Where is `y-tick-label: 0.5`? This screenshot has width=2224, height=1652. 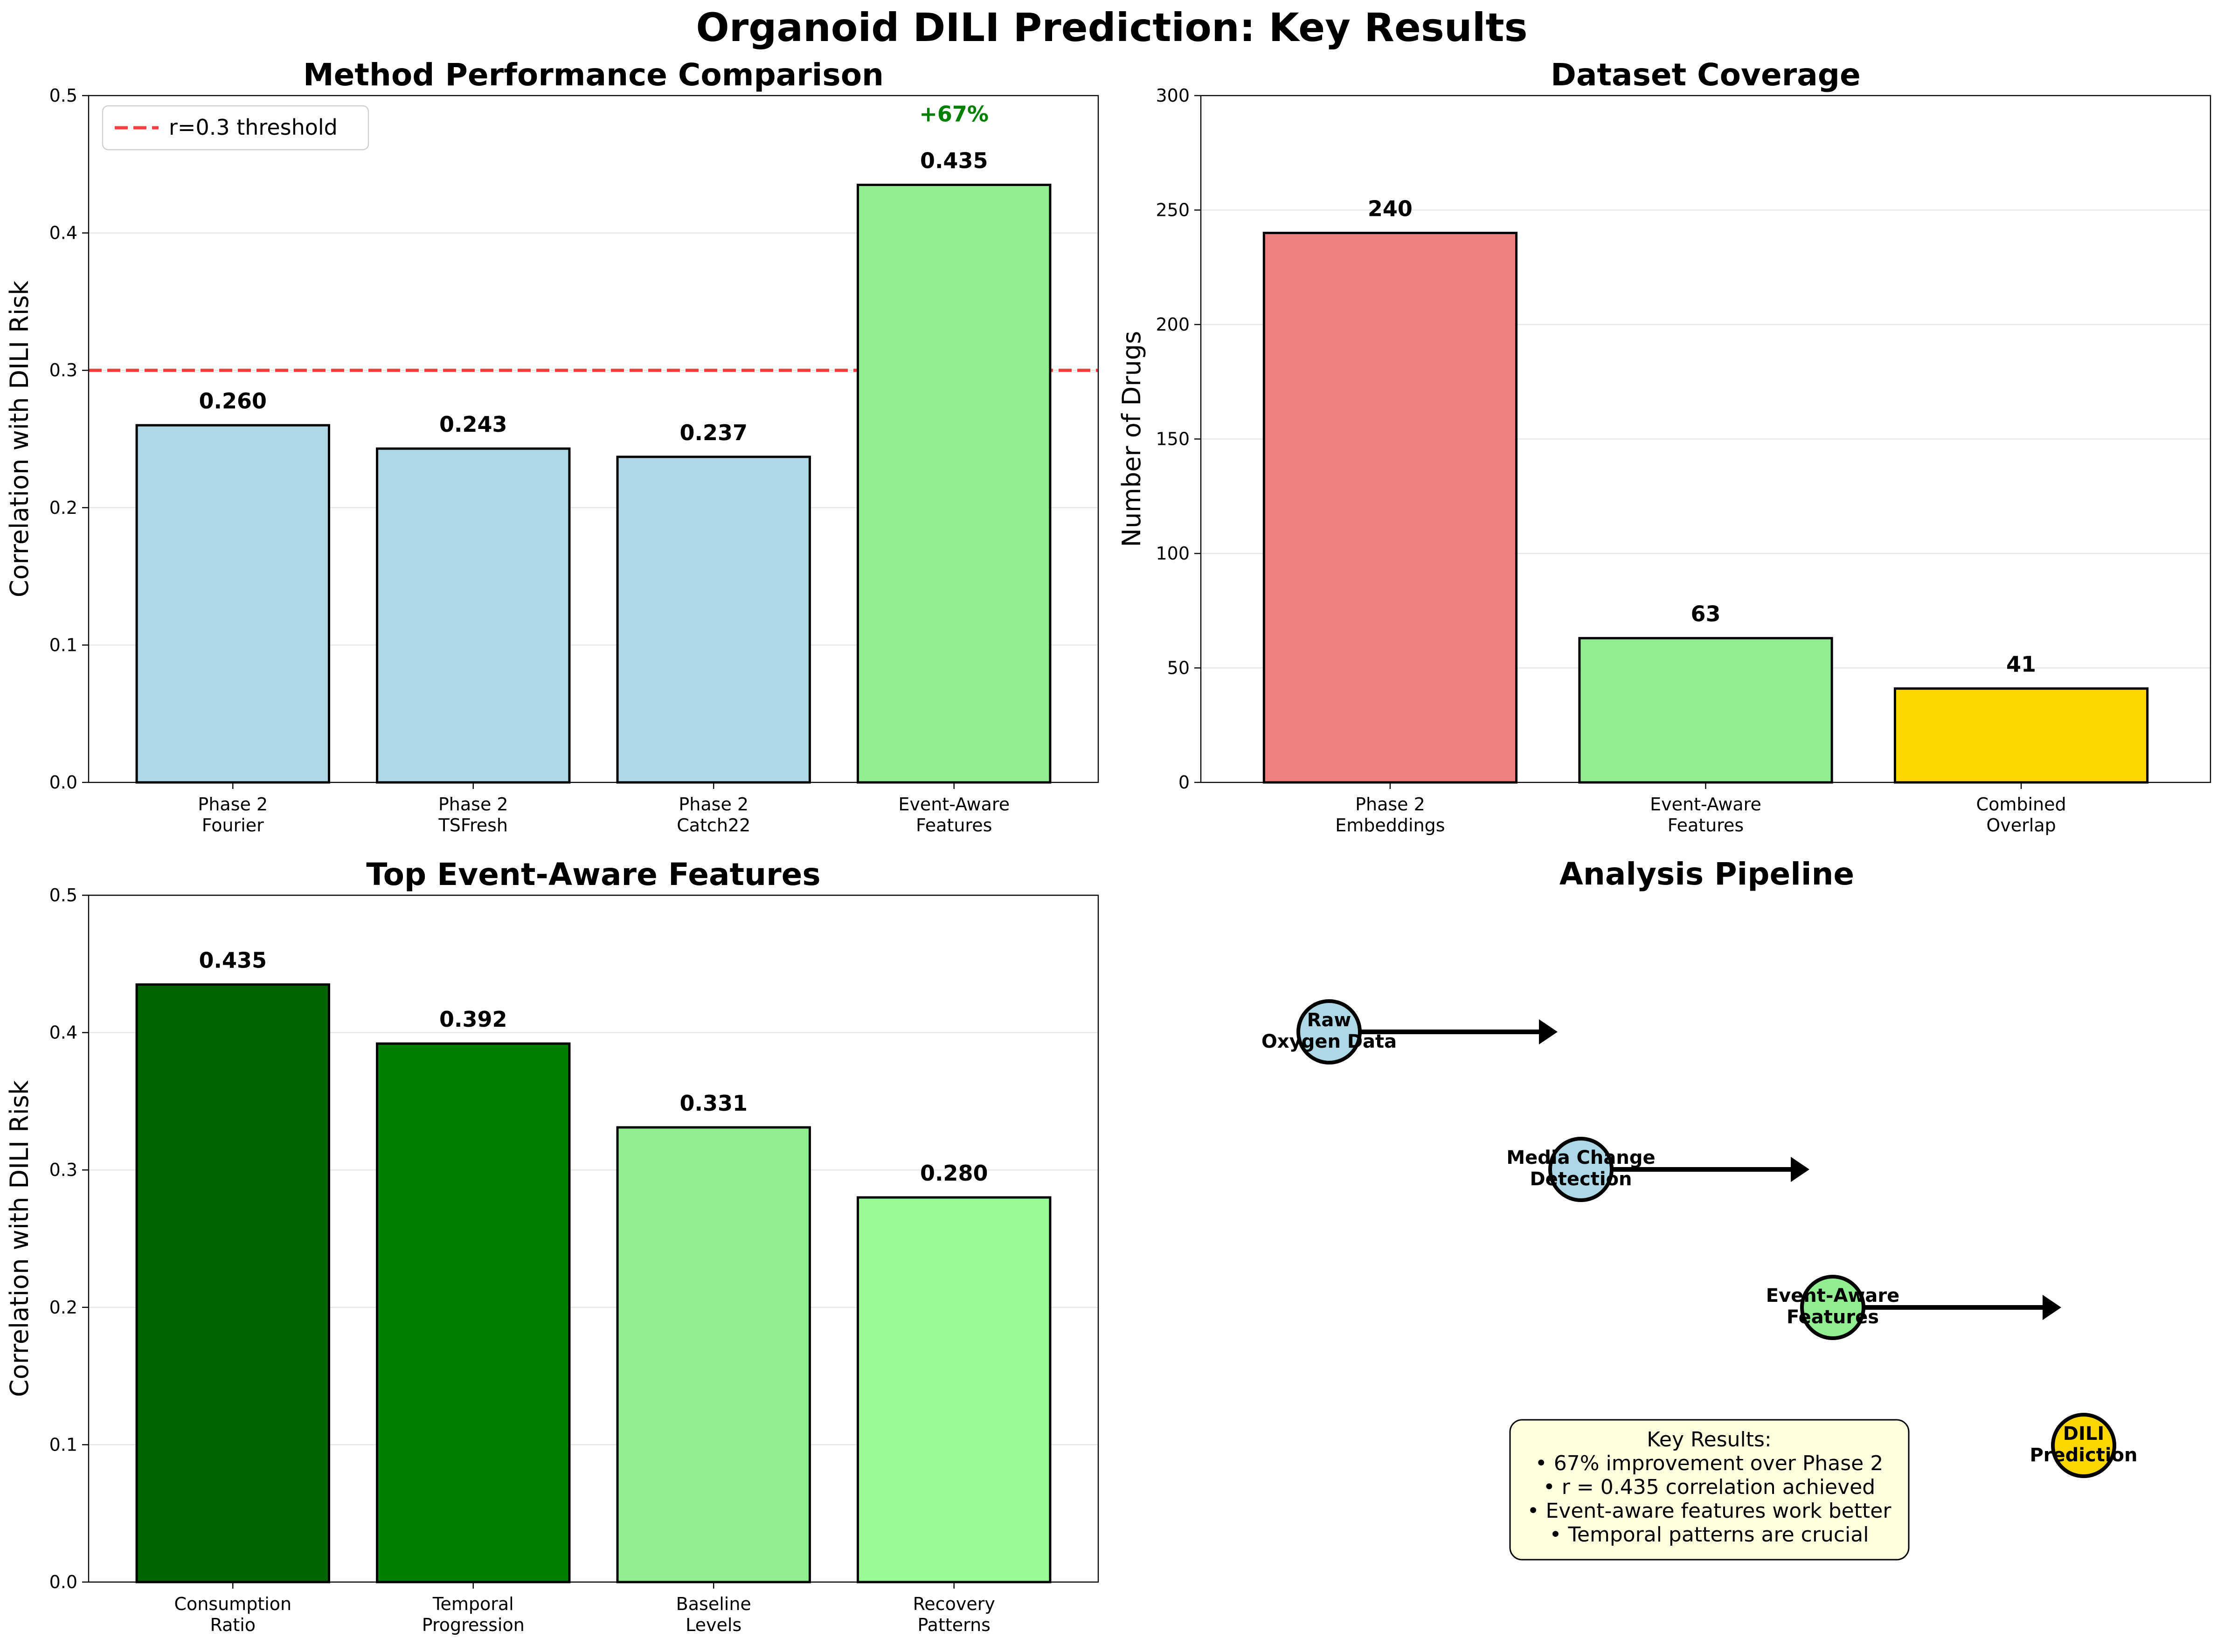
y-tick-label: 0.5 is located at coordinates (63, 95).